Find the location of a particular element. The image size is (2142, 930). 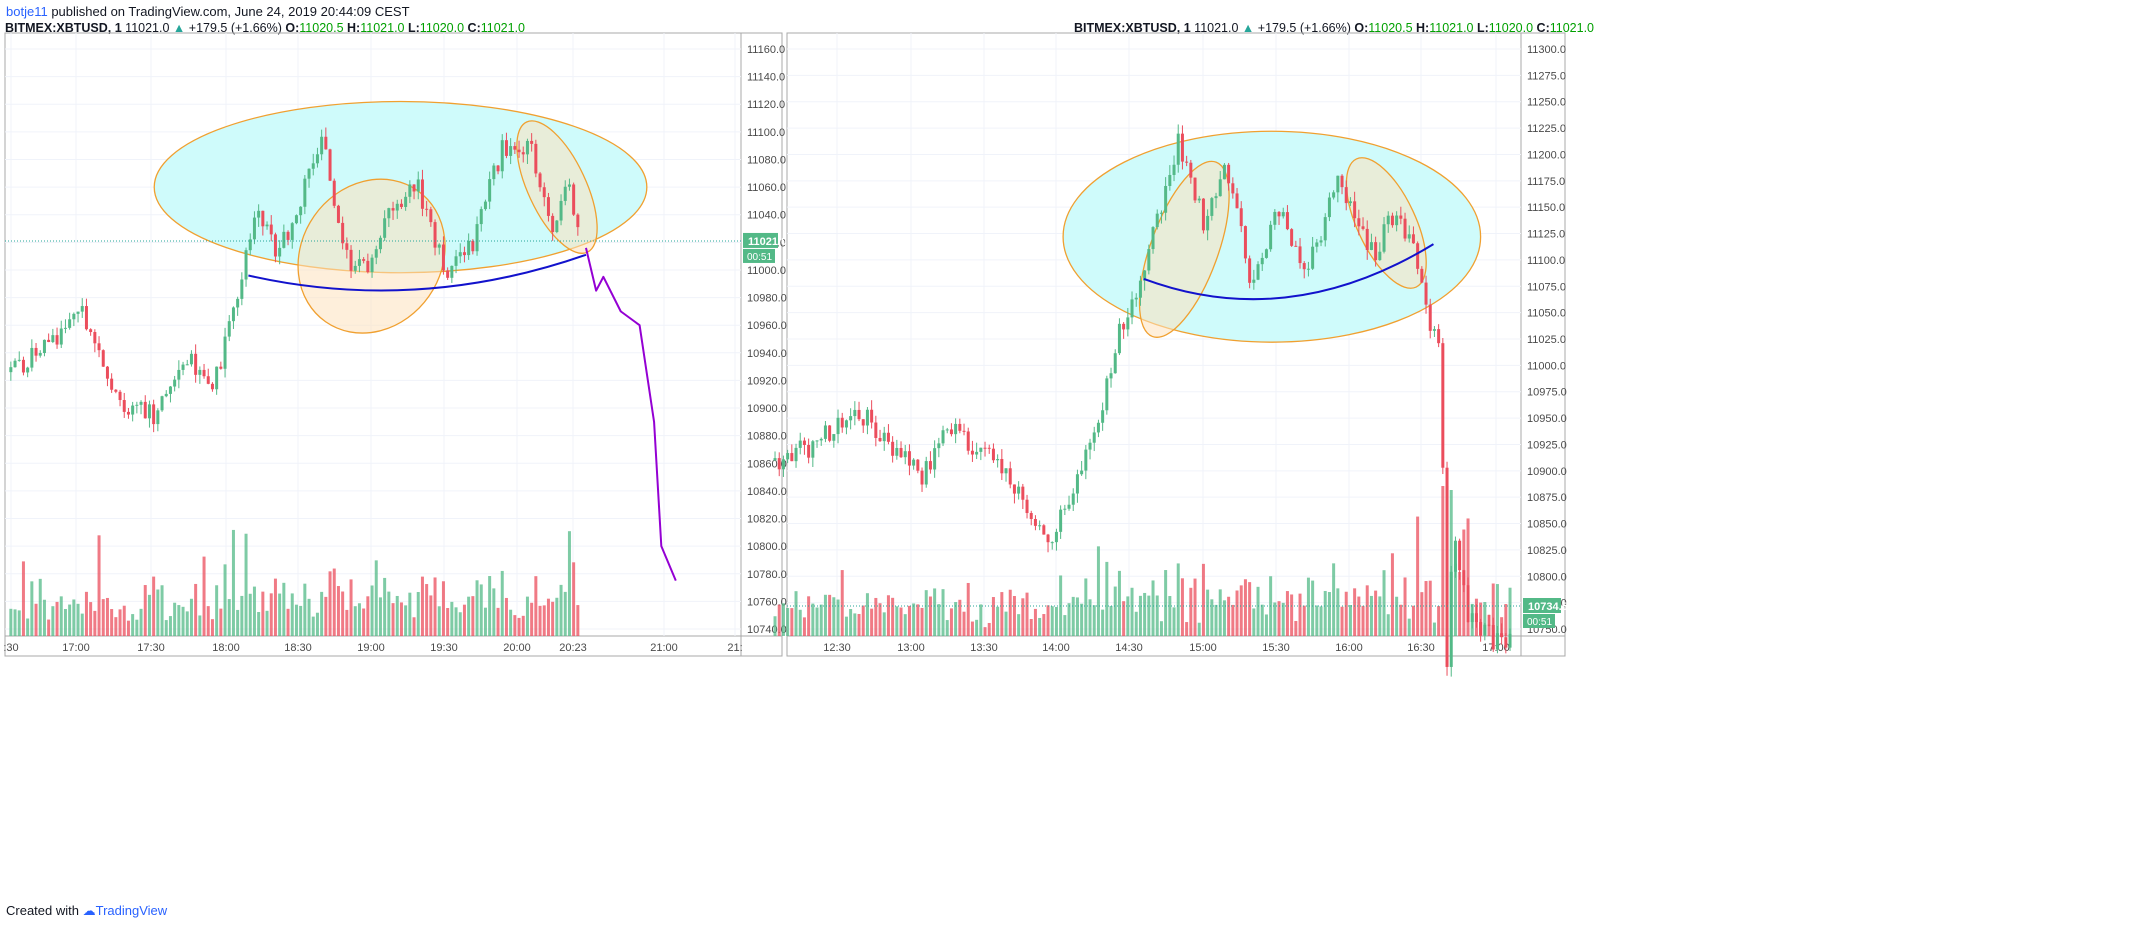

x-tick-label: 21: is located at coordinates (734, 648).